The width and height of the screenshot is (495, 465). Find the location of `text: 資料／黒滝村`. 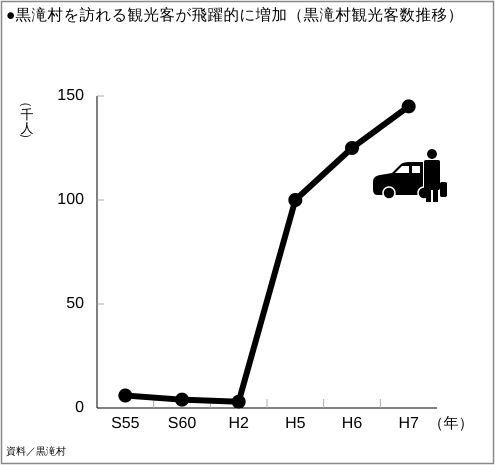

text: 資料／黒滝村 is located at coordinates (36, 452).